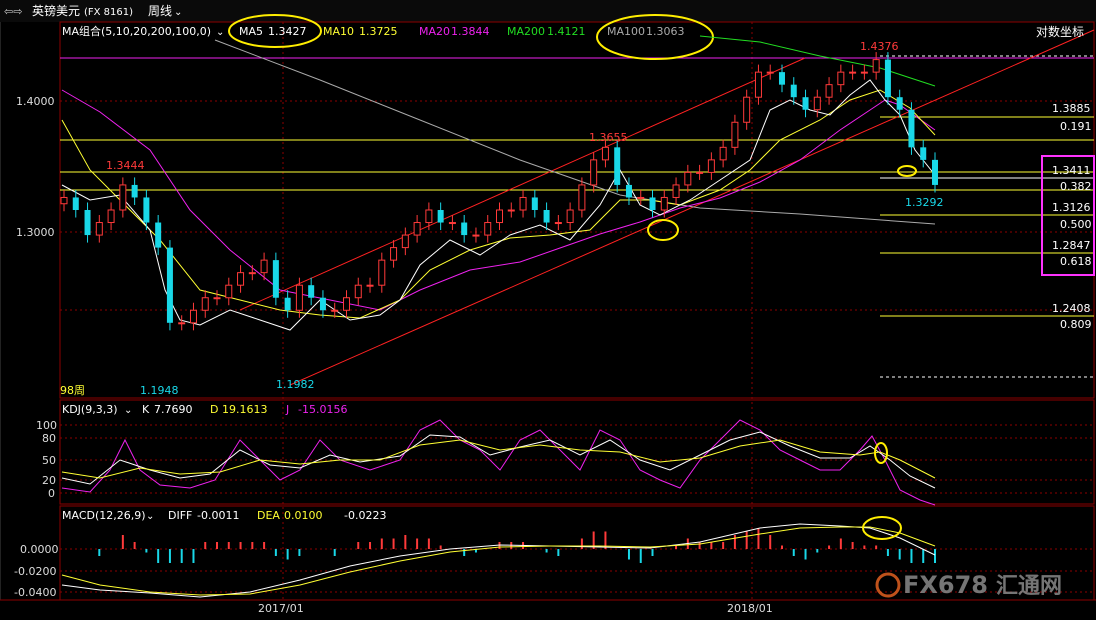 This screenshot has height=620, width=1096. I want to click on fib-ratio-label: 0.382, so click(1076, 186).